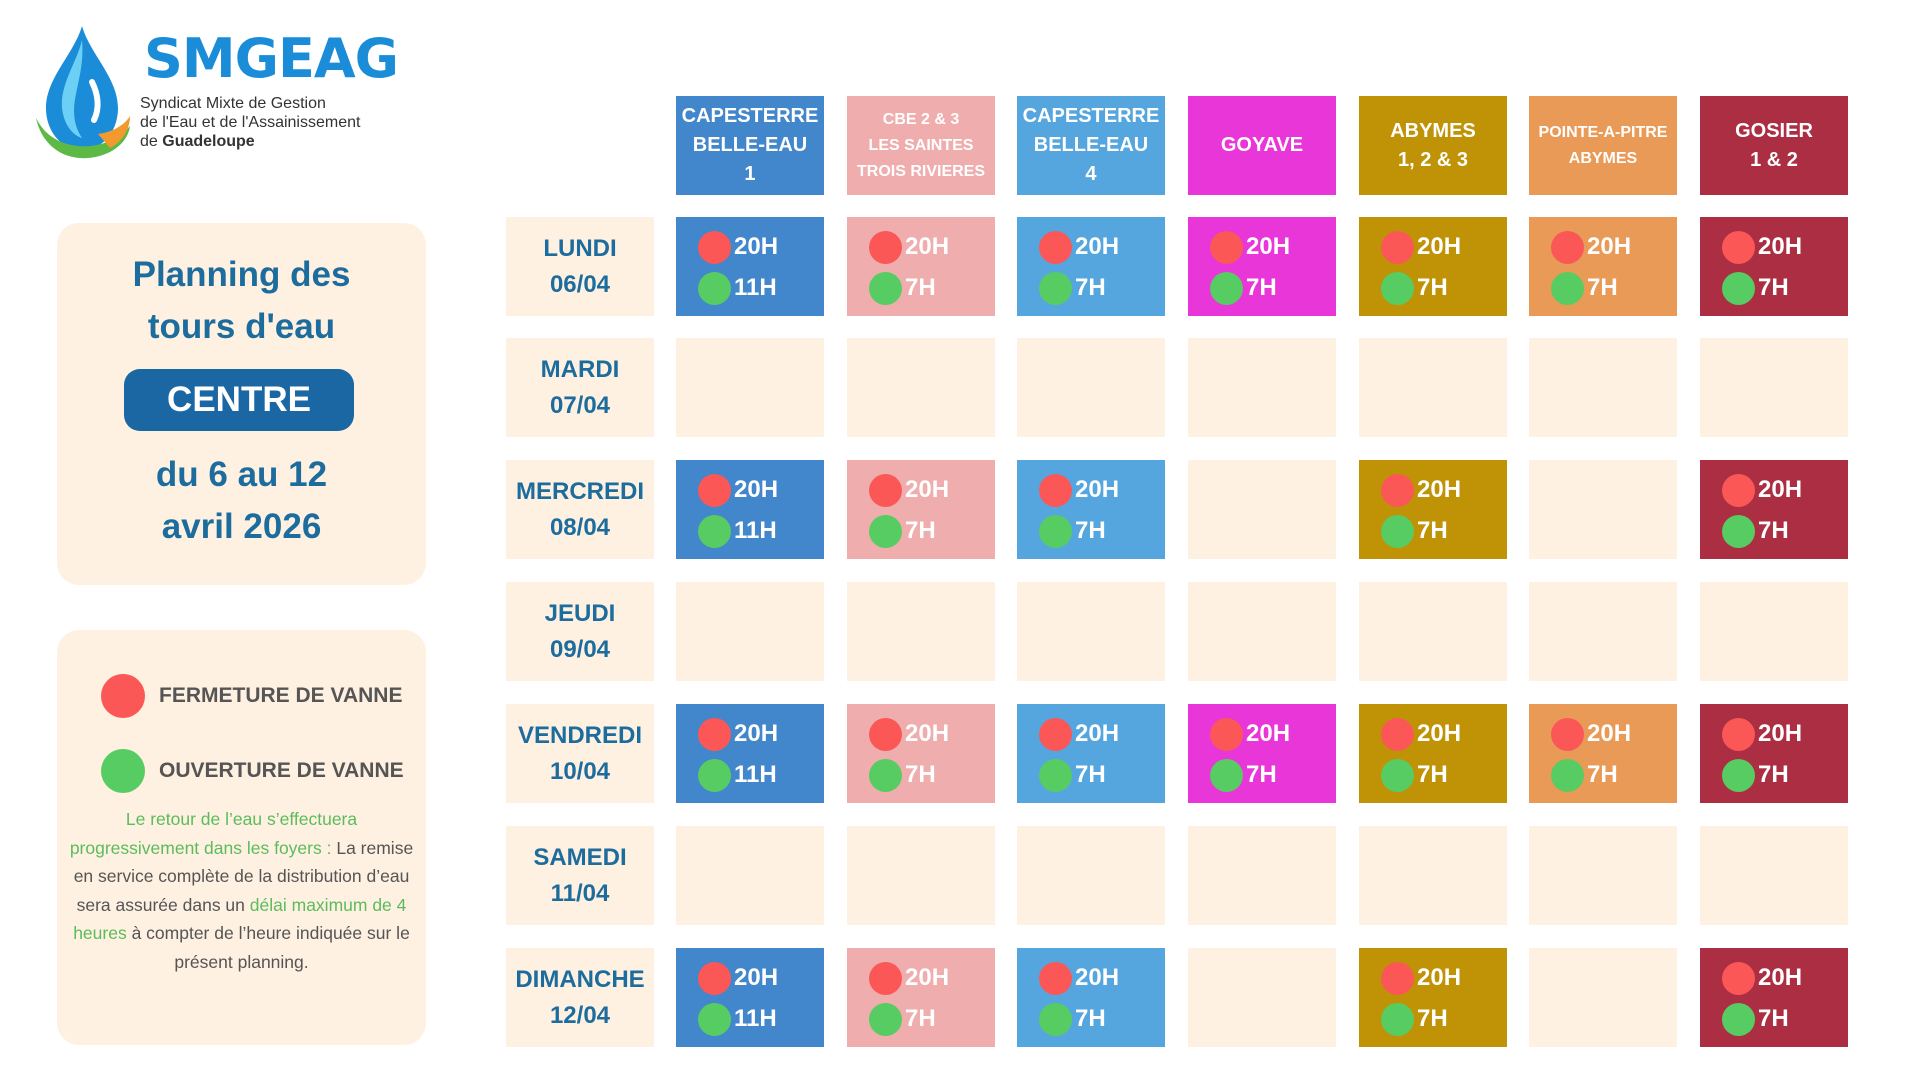 The width and height of the screenshot is (1920, 1080). Describe the element at coordinates (1774, 159) in the screenshot. I see `zone-header-line: 1 & 2` at that location.